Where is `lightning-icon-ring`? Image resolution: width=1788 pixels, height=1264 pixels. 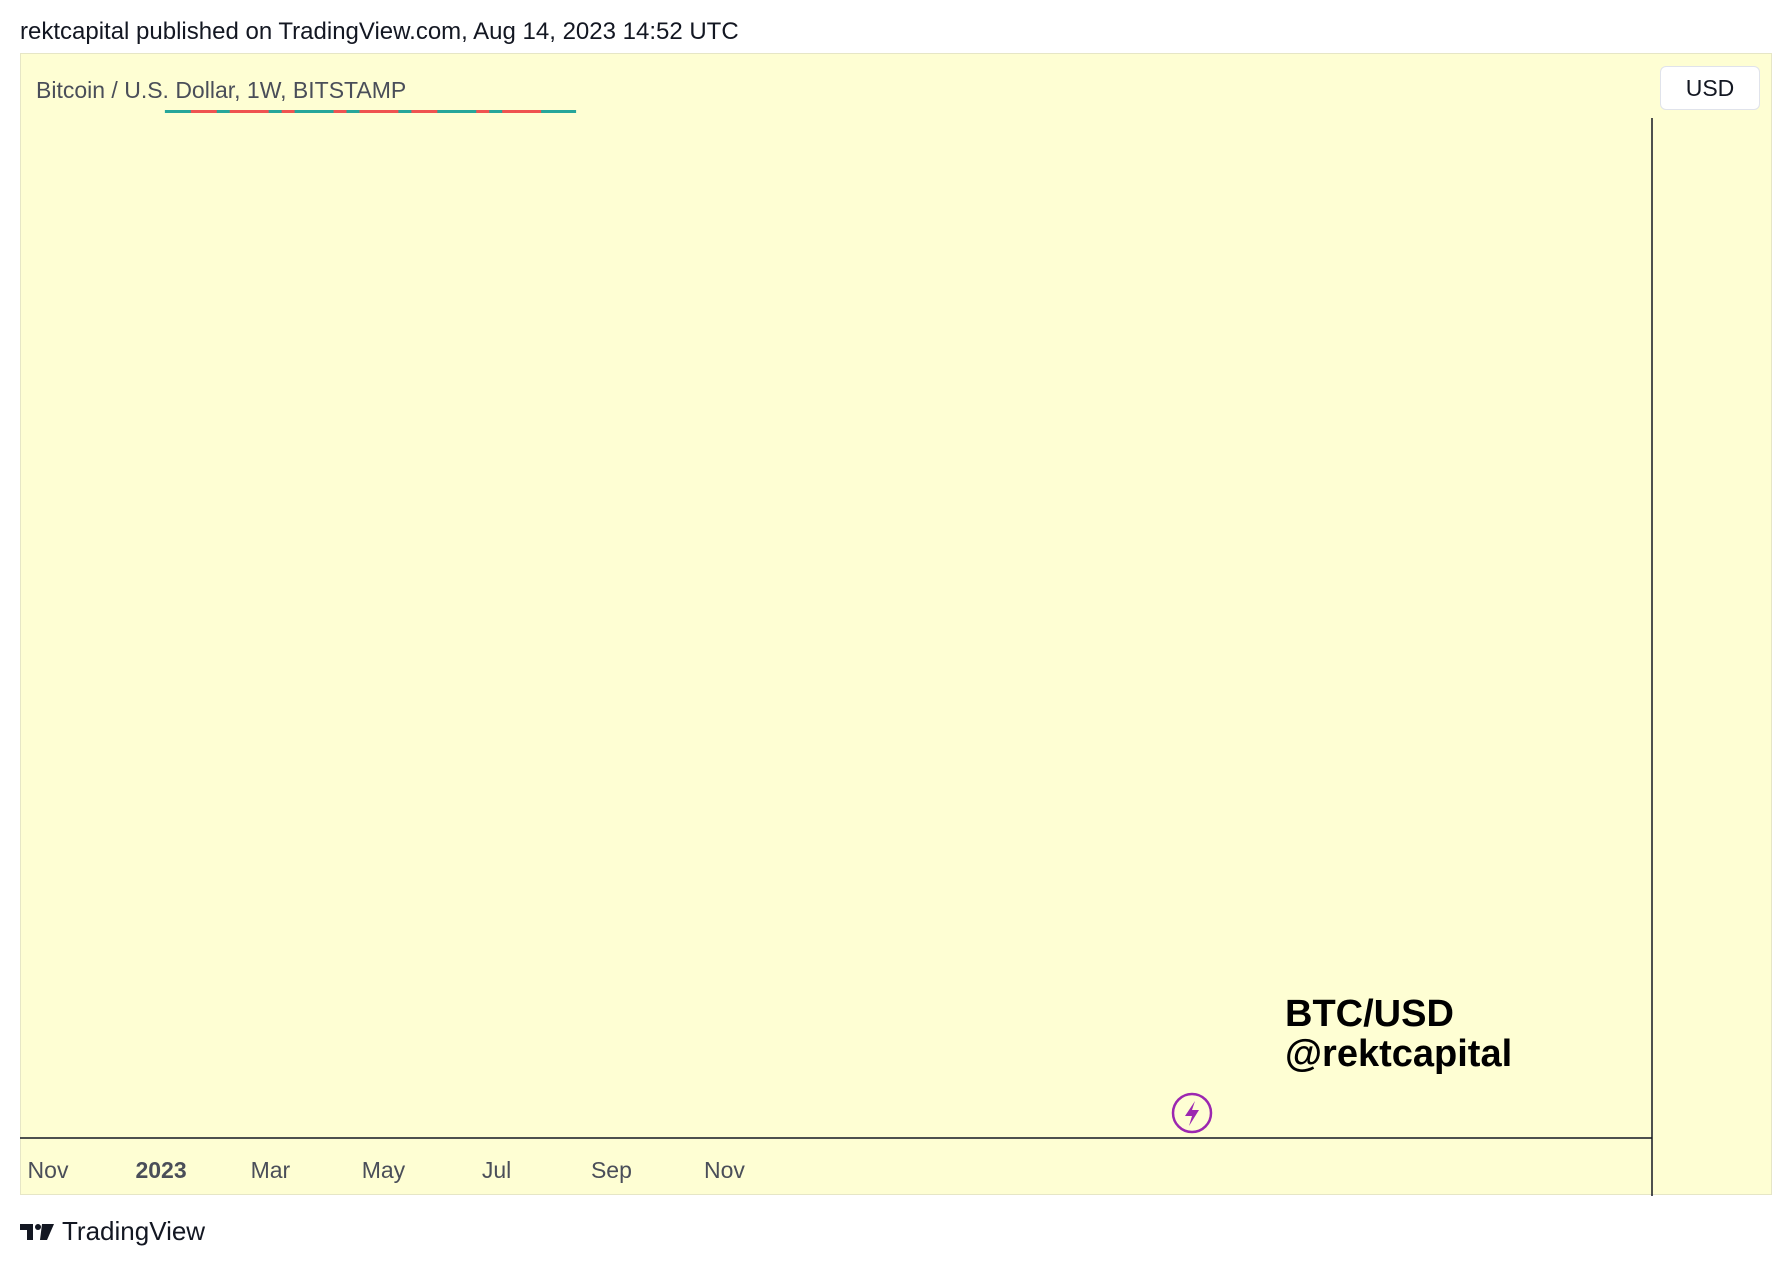 lightning-icon-ring is located at coordinates (1192, 1113).